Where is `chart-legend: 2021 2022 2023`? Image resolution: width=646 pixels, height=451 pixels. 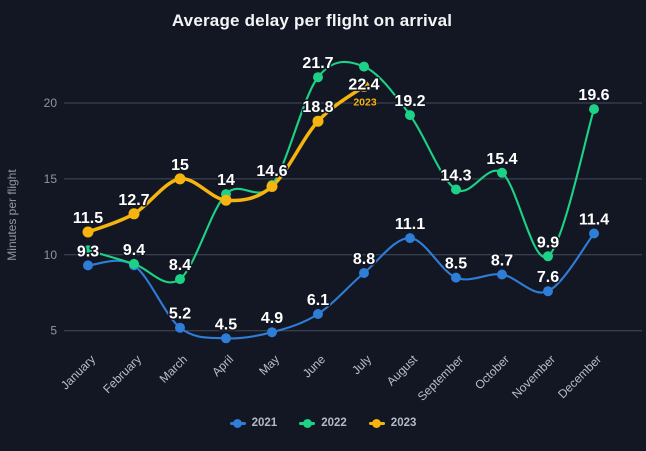
chart-legend: 2021 2022 2023 is located at coordinates (323, 423).